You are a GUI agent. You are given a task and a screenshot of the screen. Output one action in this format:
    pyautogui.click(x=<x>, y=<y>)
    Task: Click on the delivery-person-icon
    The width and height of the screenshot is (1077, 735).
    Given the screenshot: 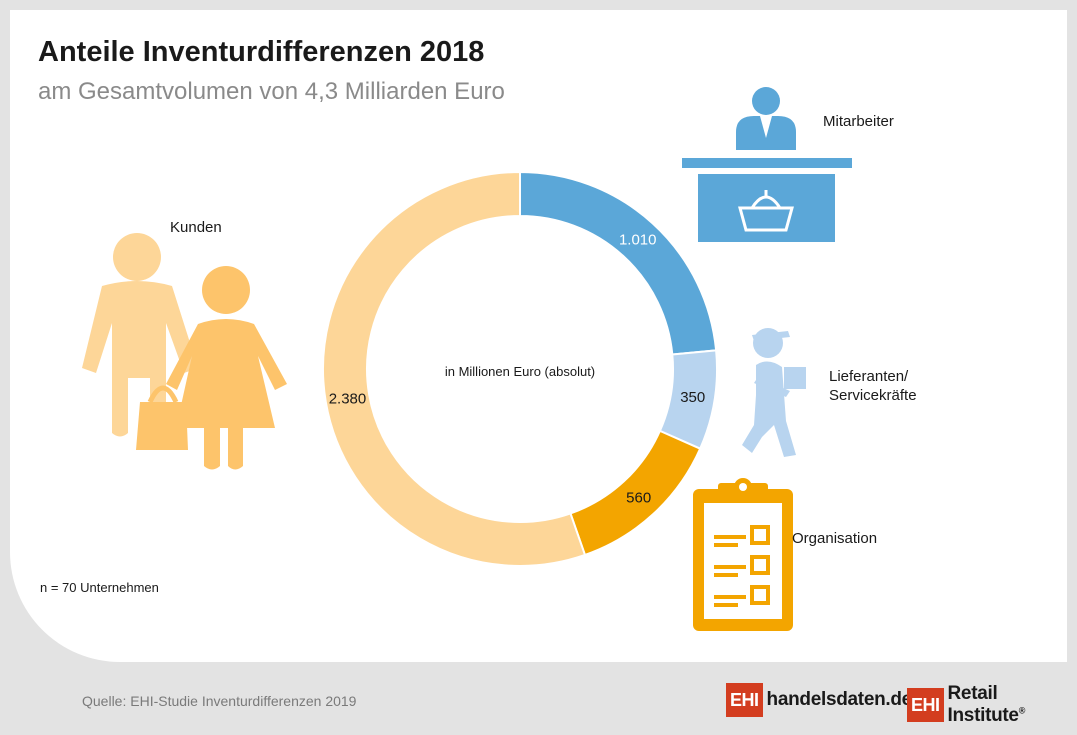 What is the action you would take?
    pyautogui.click(x=774, y=392)
    